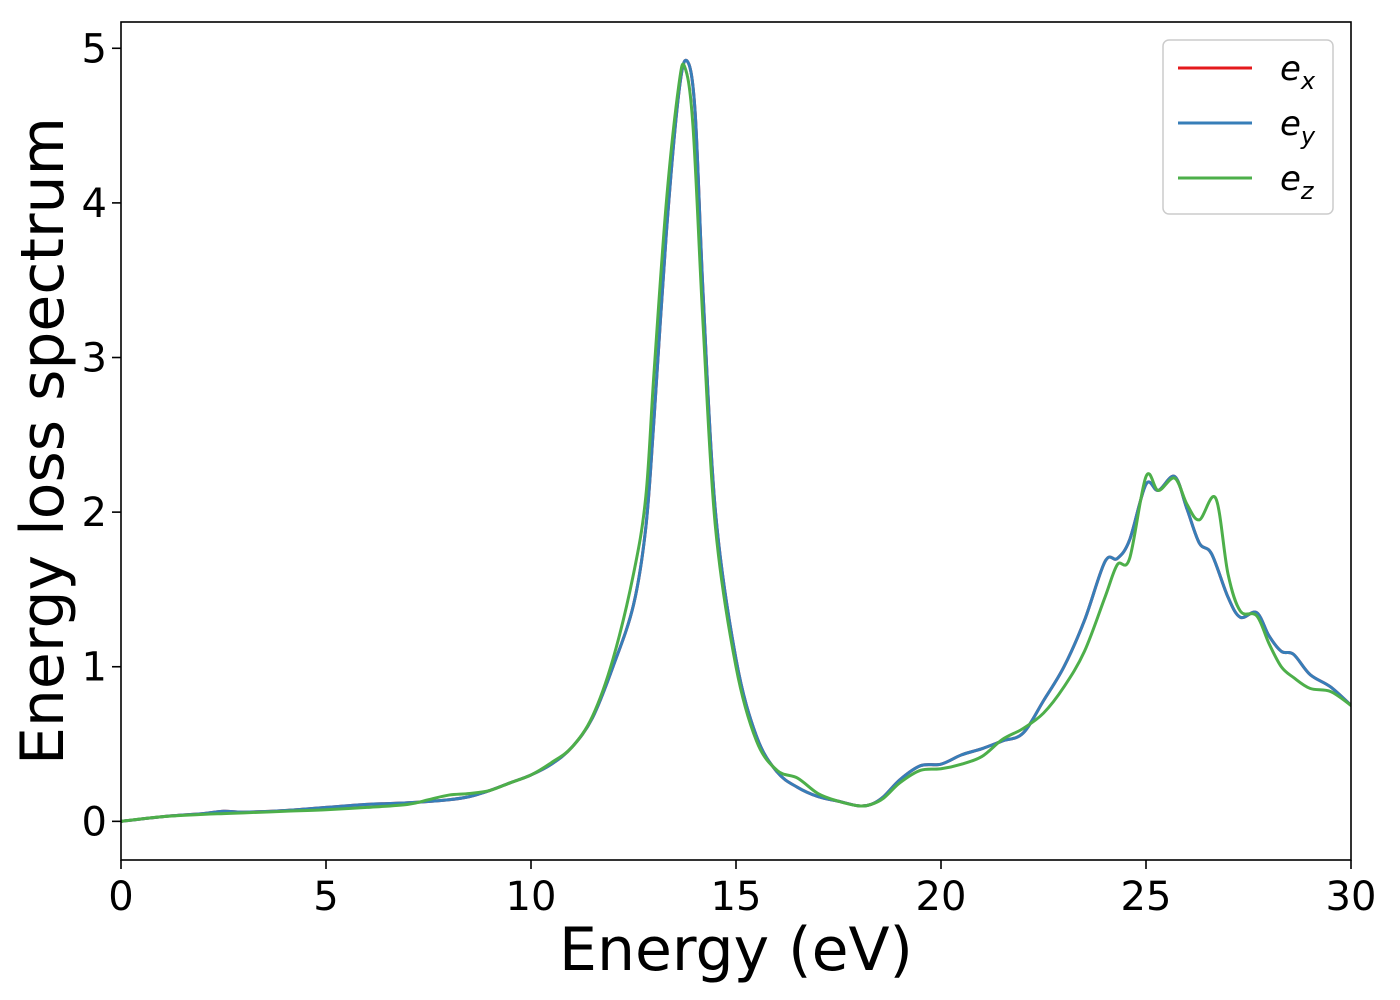  What do you see at coordinates (941, 897) in the screenshot?
I see `x-tick-label: 20` at bounding box center [941, 897].